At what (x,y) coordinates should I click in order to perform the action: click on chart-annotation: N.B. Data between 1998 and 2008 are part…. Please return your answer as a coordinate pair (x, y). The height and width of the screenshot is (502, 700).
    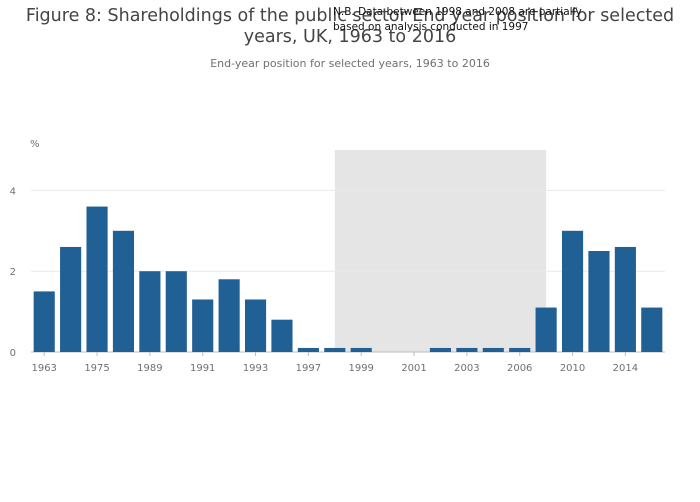
    Looking at the image, I should click on (478, 20).